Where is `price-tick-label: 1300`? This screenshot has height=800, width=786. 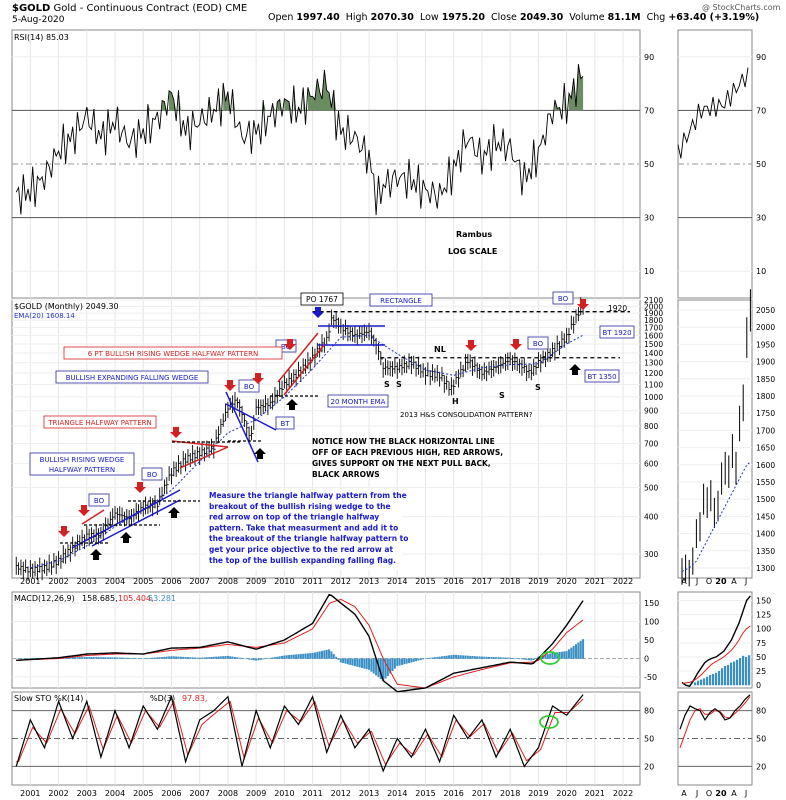
price-tick-label: 1300 is located at coordinates (653, 363).